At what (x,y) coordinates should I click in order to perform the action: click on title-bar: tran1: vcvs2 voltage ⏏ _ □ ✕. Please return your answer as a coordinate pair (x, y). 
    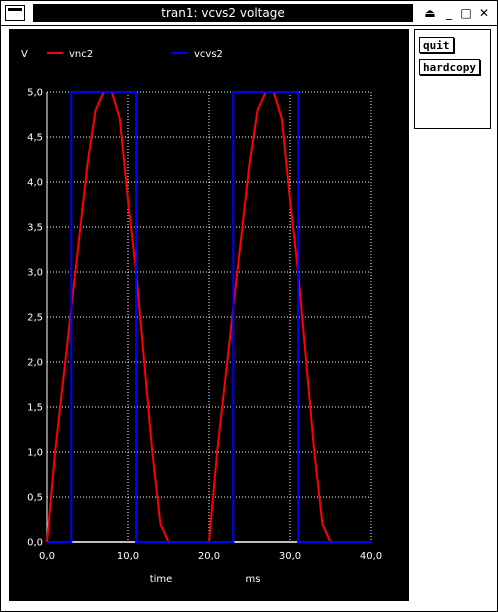
    Looking at the image, I should click on (249, 13).